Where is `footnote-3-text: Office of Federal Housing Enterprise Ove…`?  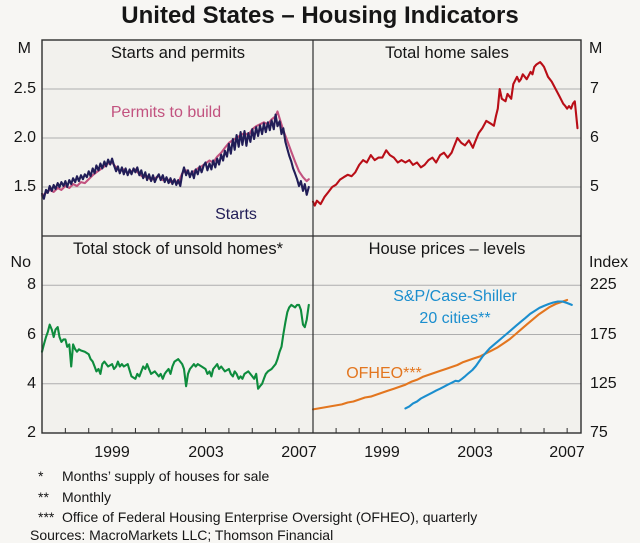
footnote-3-text: Office of Federal Housing Enterprise Ove… is located at coordinates (270, 517).